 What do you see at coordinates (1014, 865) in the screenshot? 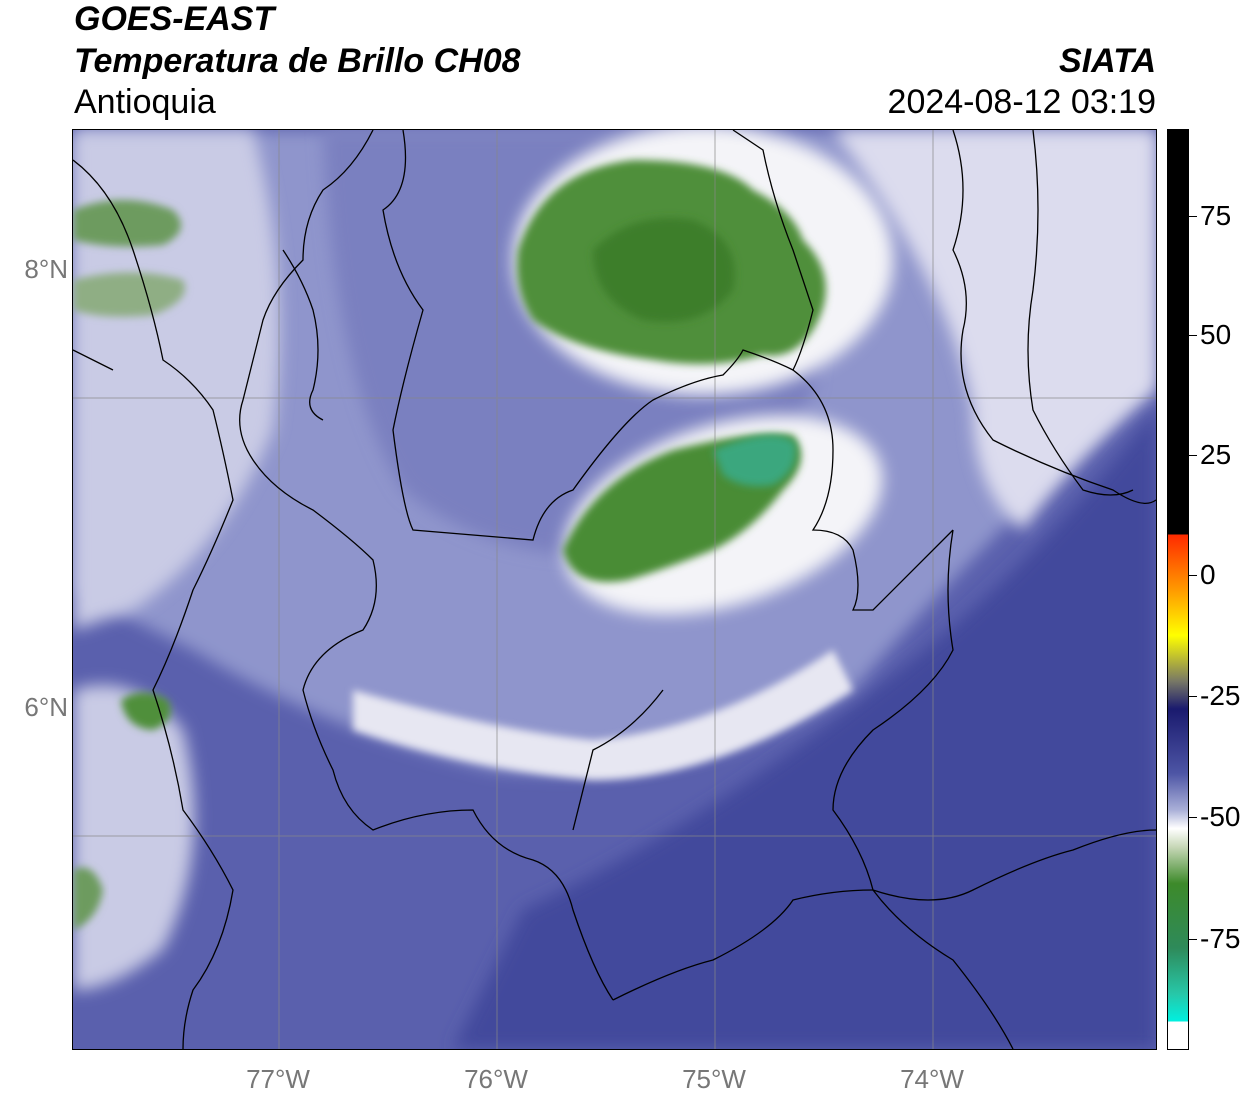
I see `department-boundary-southeast` at bounding box center [1014, 865].